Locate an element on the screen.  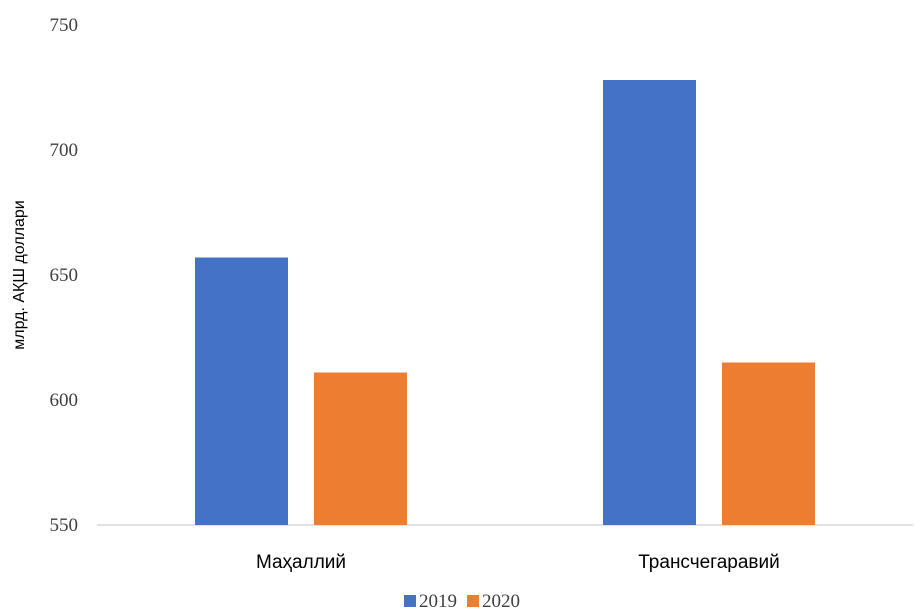
y-tick-label: 650 is located at coordinates (64, 275).